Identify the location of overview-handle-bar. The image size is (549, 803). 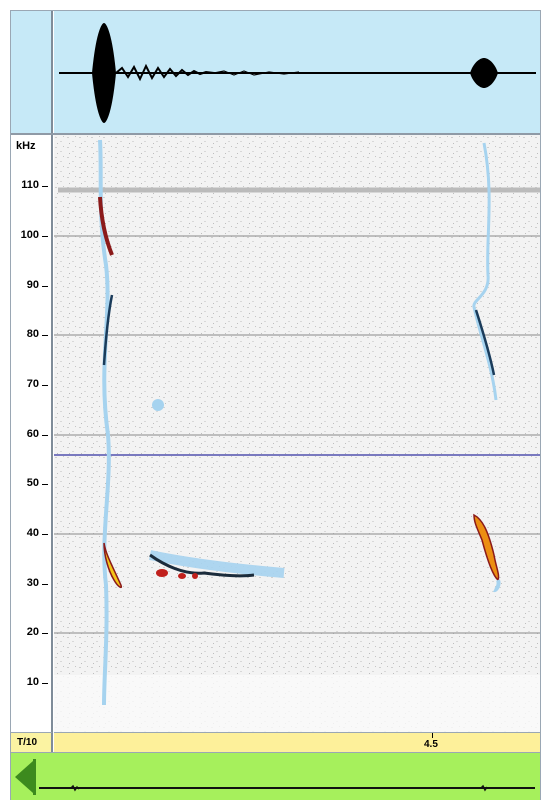
(34, 777).